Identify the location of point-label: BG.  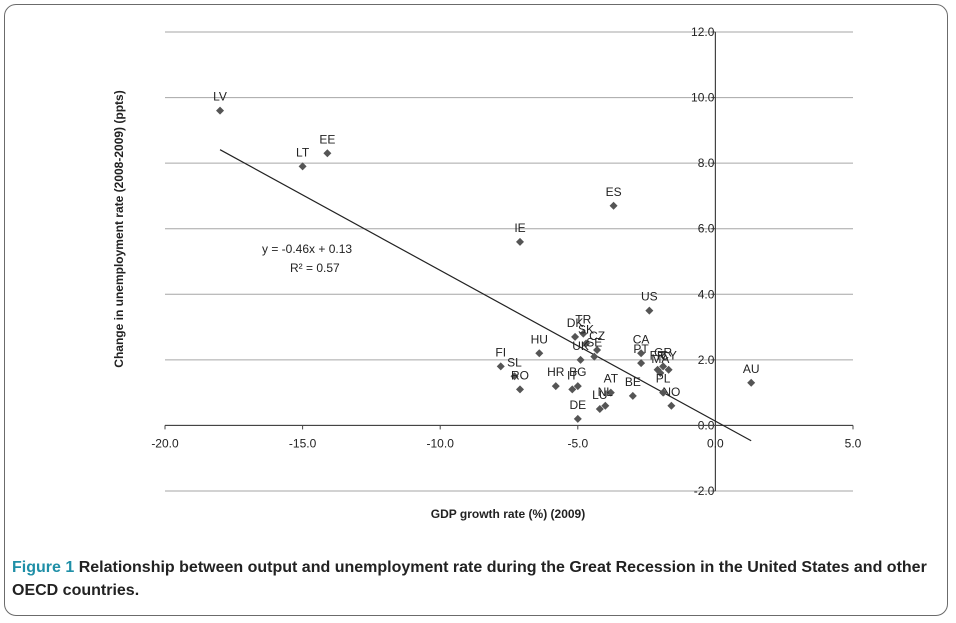
(577, 372).